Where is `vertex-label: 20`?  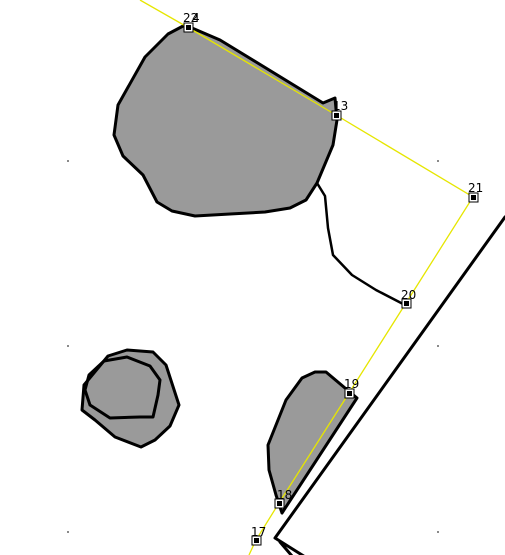 vertex-label: 20 is located at coordinates (408, 295).